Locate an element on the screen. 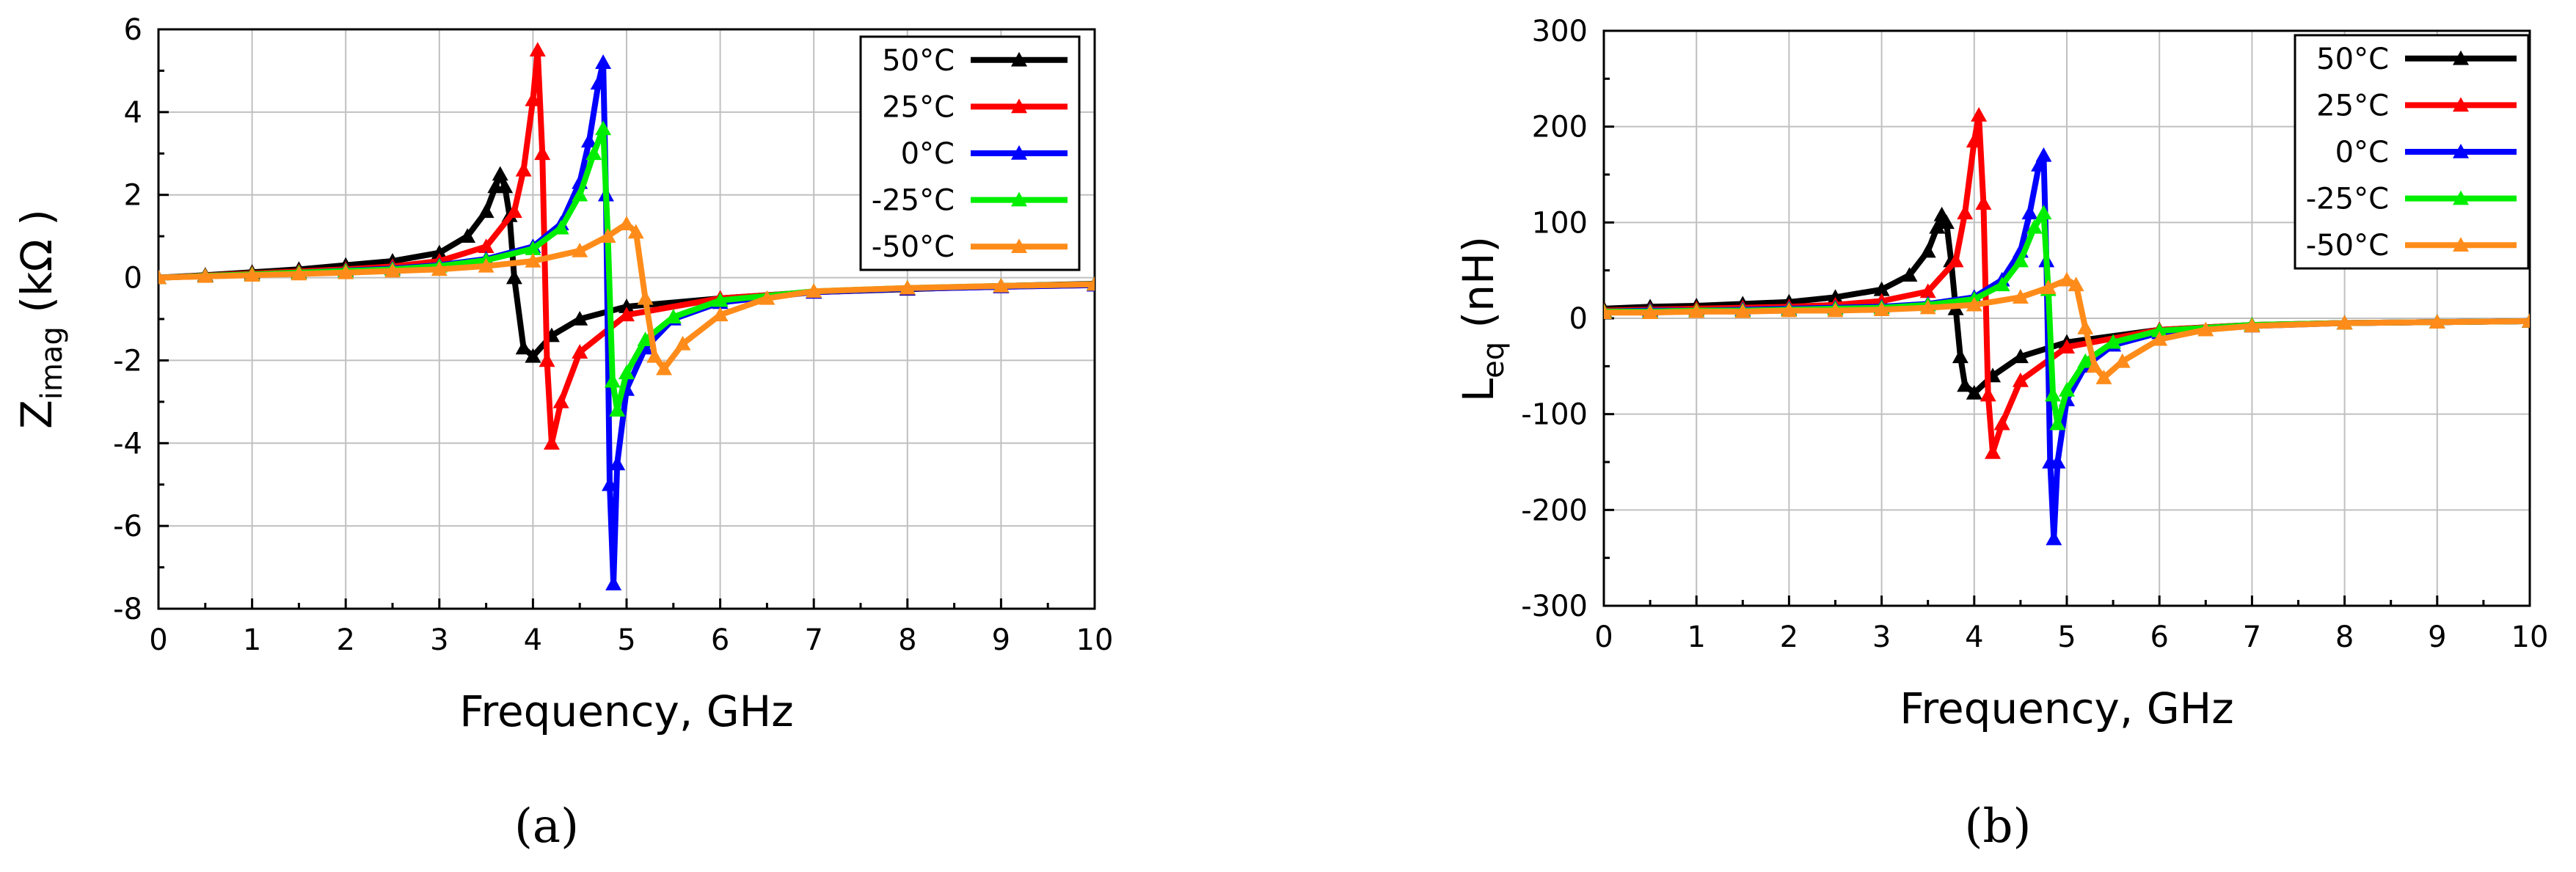 The image size is (2576, 872). series--50 is located at coordinates (626, 295).